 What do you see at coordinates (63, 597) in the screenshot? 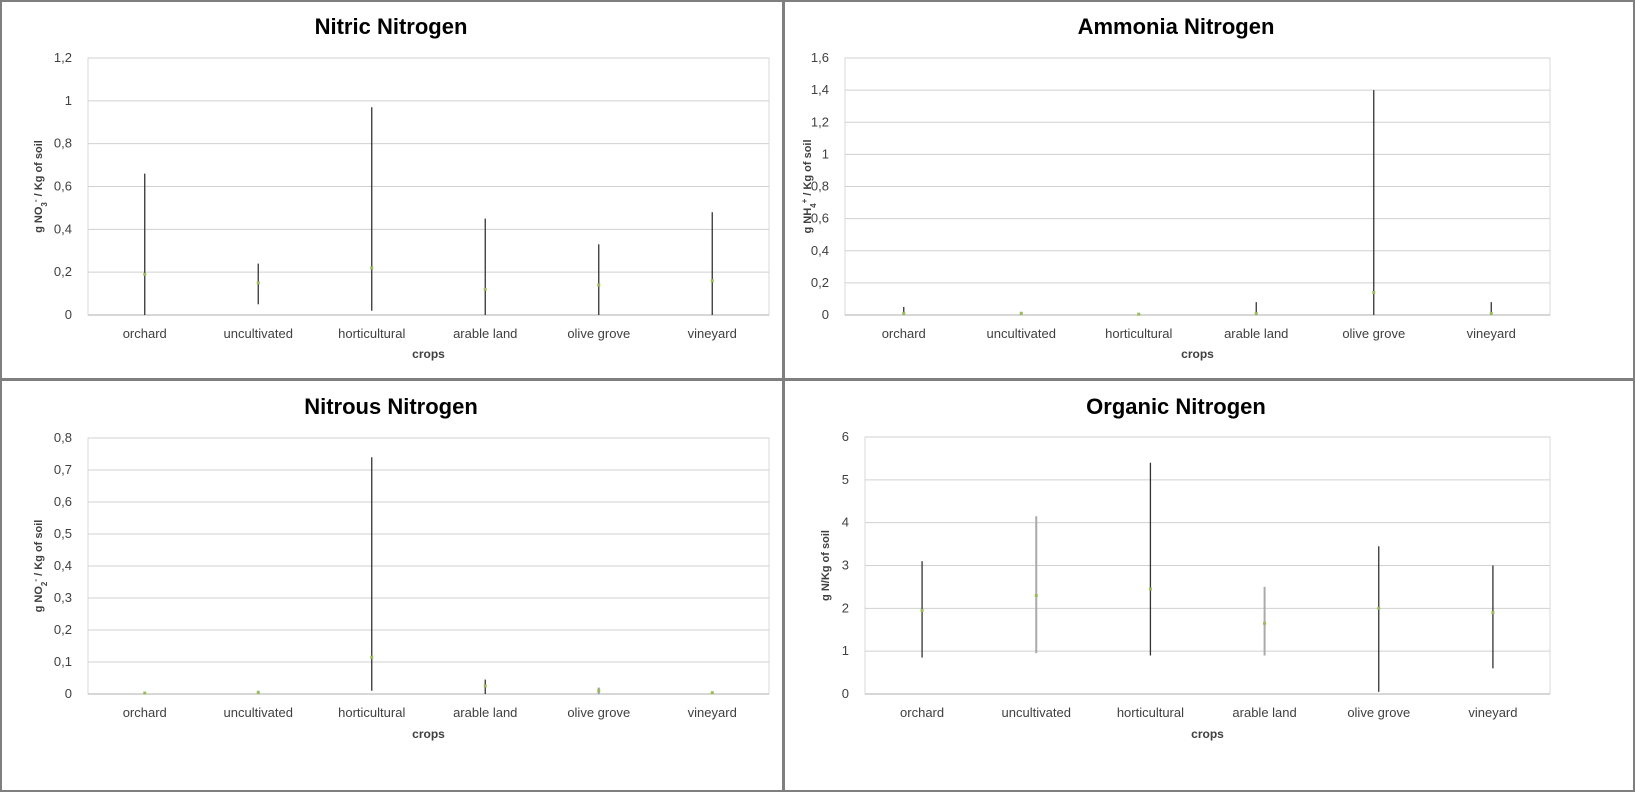
I see `y-tick-label: 0,3` at bounding box center [63, 597].